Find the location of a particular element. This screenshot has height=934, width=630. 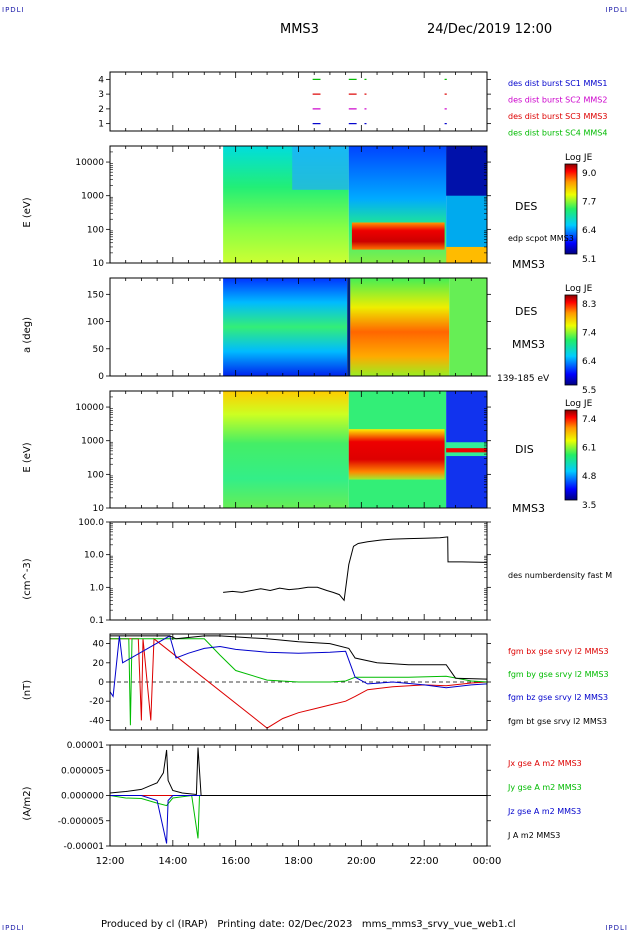

colorbar-tick-label: 6.4 is located at coordinates (589, 231).